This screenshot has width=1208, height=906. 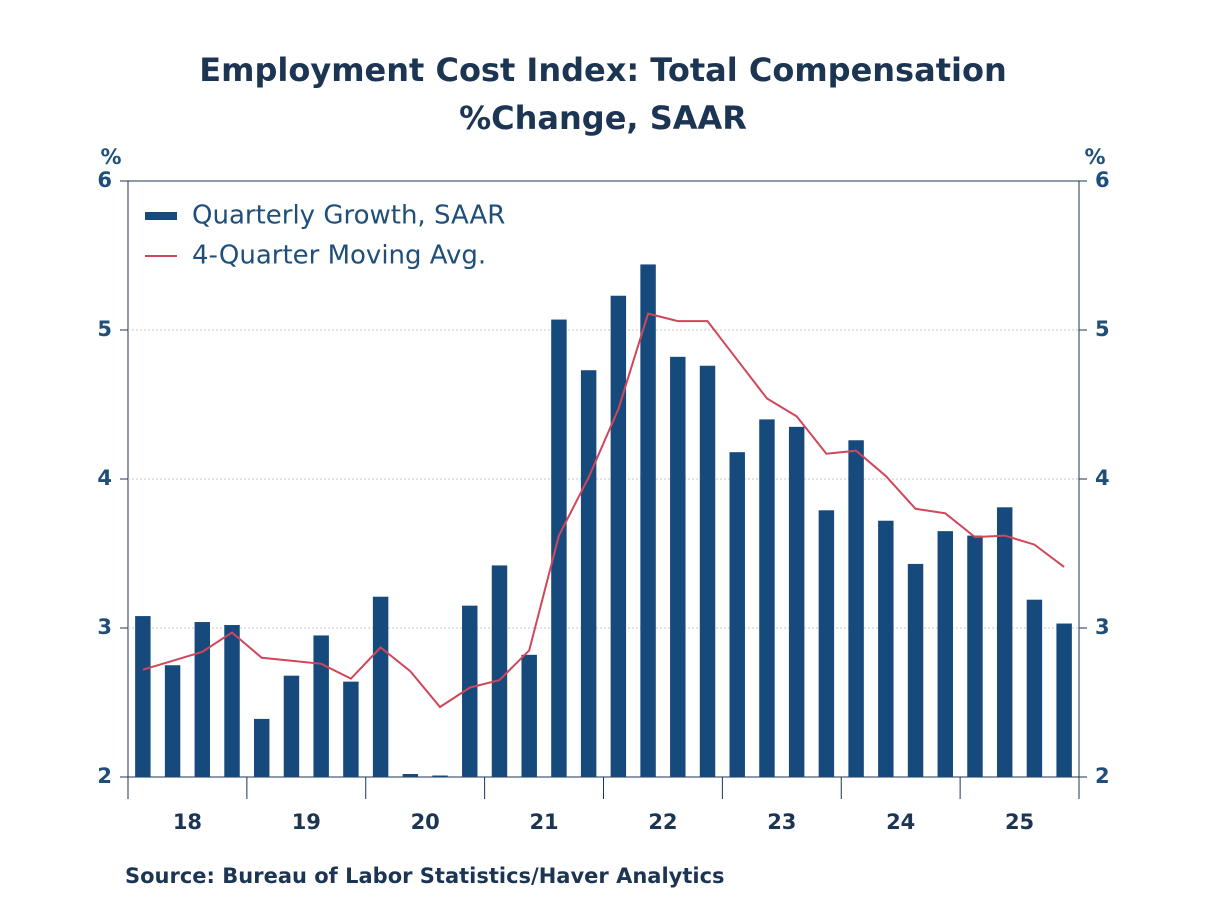 I want to click on y2-tick-label: 6, so click(x=1102, y=180).